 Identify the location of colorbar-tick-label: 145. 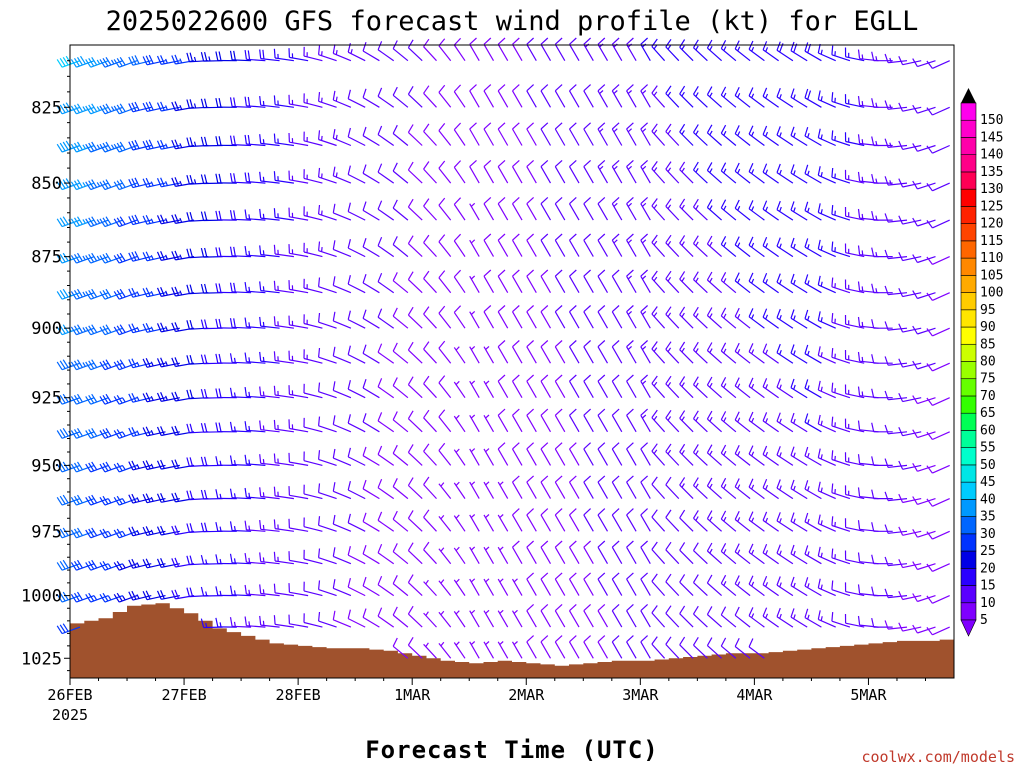
(991, 138).